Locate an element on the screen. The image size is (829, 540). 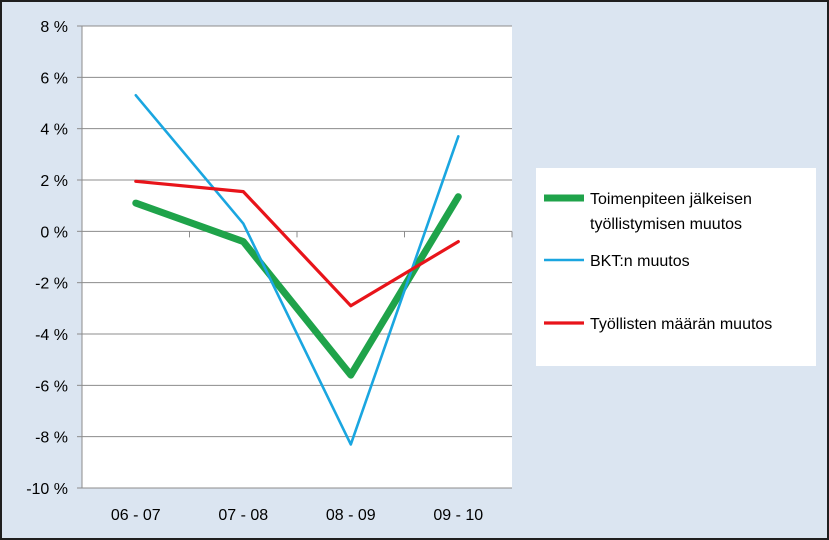
x-tick-label: 06 - 07 is located at coordinates (136, 515).